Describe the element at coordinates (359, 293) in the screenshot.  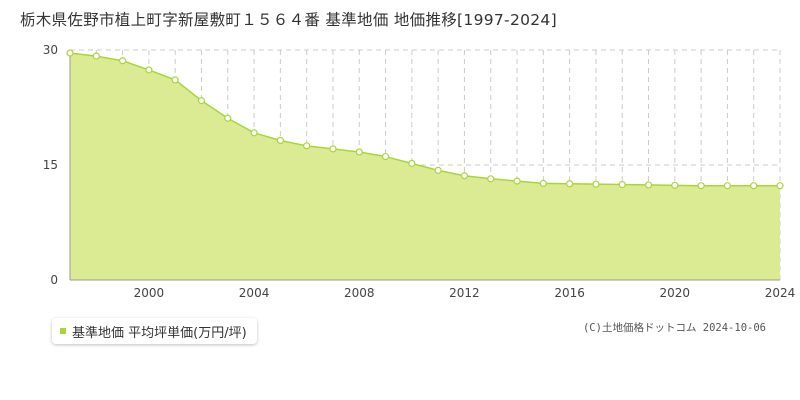
I see `x-tick-label: 2008` at that location.